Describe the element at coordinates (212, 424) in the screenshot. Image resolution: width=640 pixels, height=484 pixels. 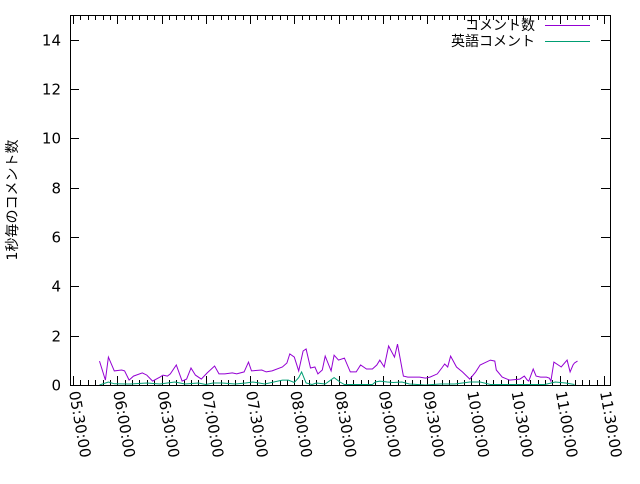
I see `x-tick-label: 07:00:00` at that location.